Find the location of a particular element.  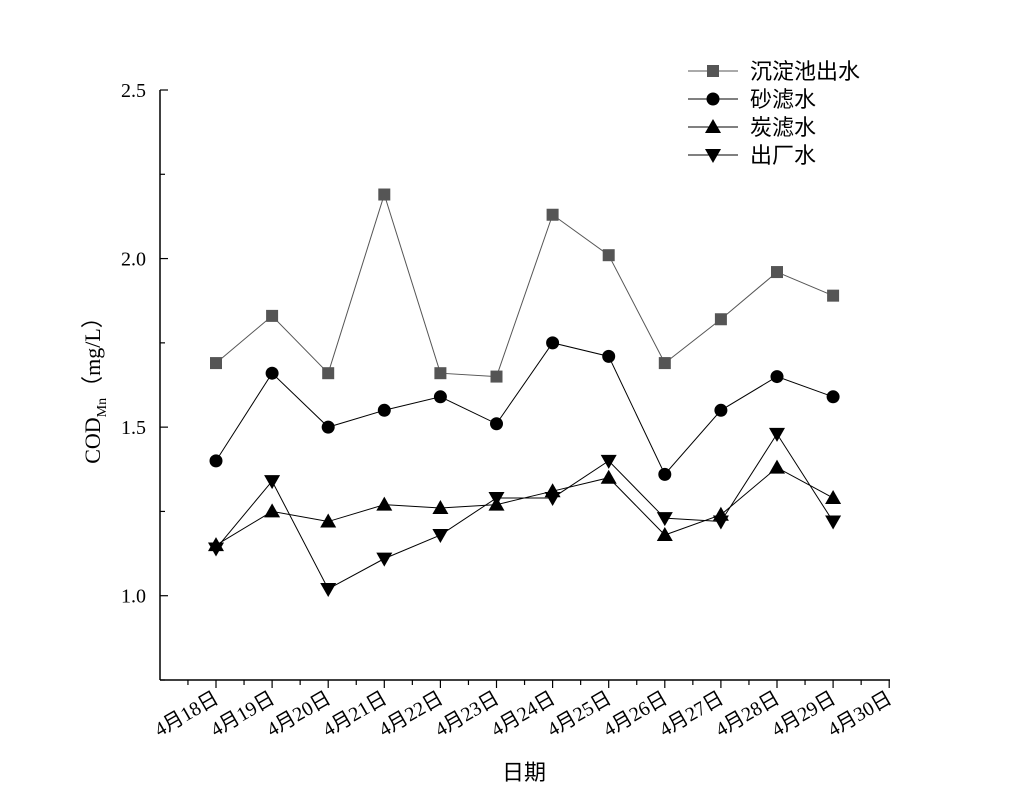

x-tick-label: 4月29日 is located at coordinates (804, 714).